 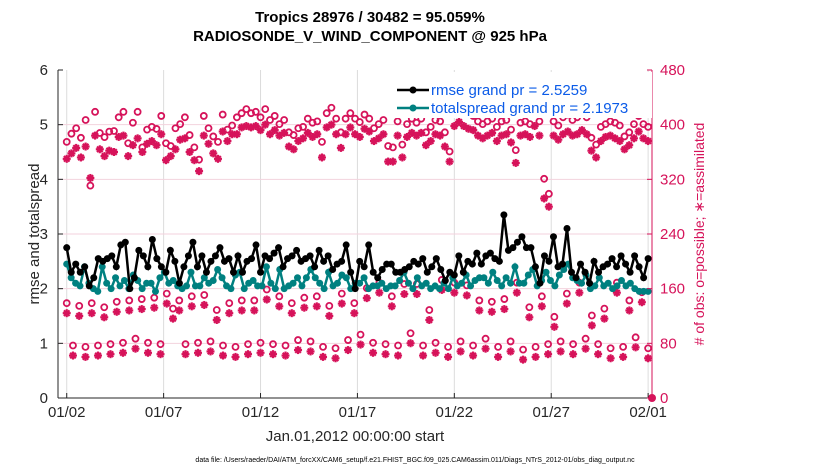 What do you see at coordinates (413, 90) in the screenshot?
I see `legend-rmse-marker` at bounding box center [413, 90].